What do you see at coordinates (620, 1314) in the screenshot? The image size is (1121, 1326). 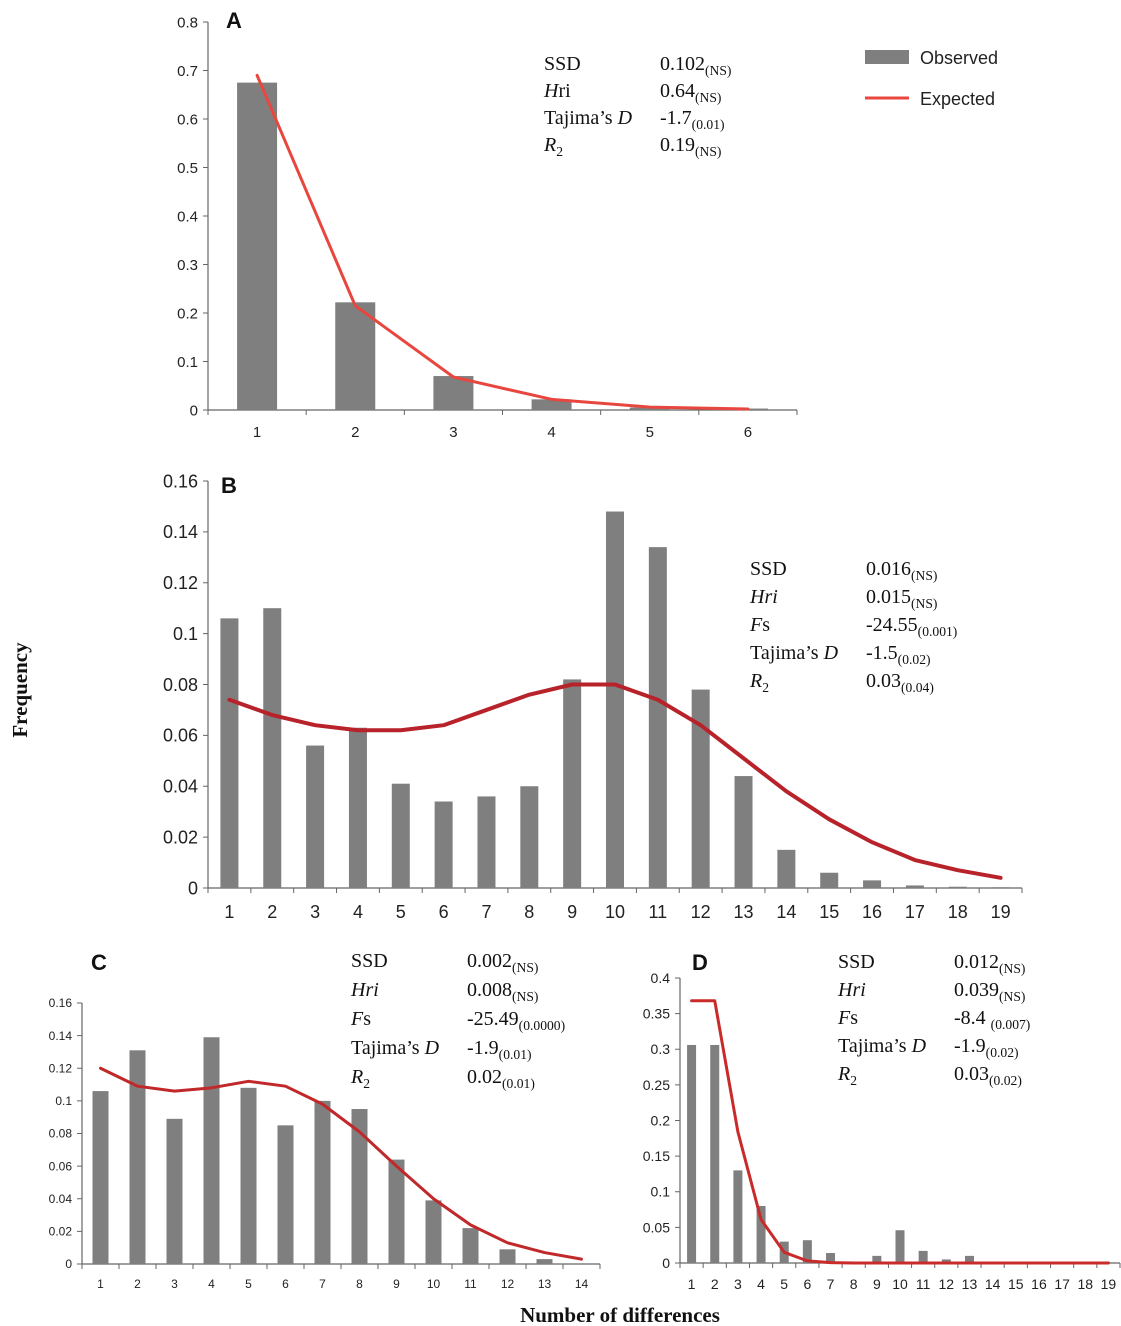 I see `x-axis-title: Number of differences` at bounding box center [620, 1314].